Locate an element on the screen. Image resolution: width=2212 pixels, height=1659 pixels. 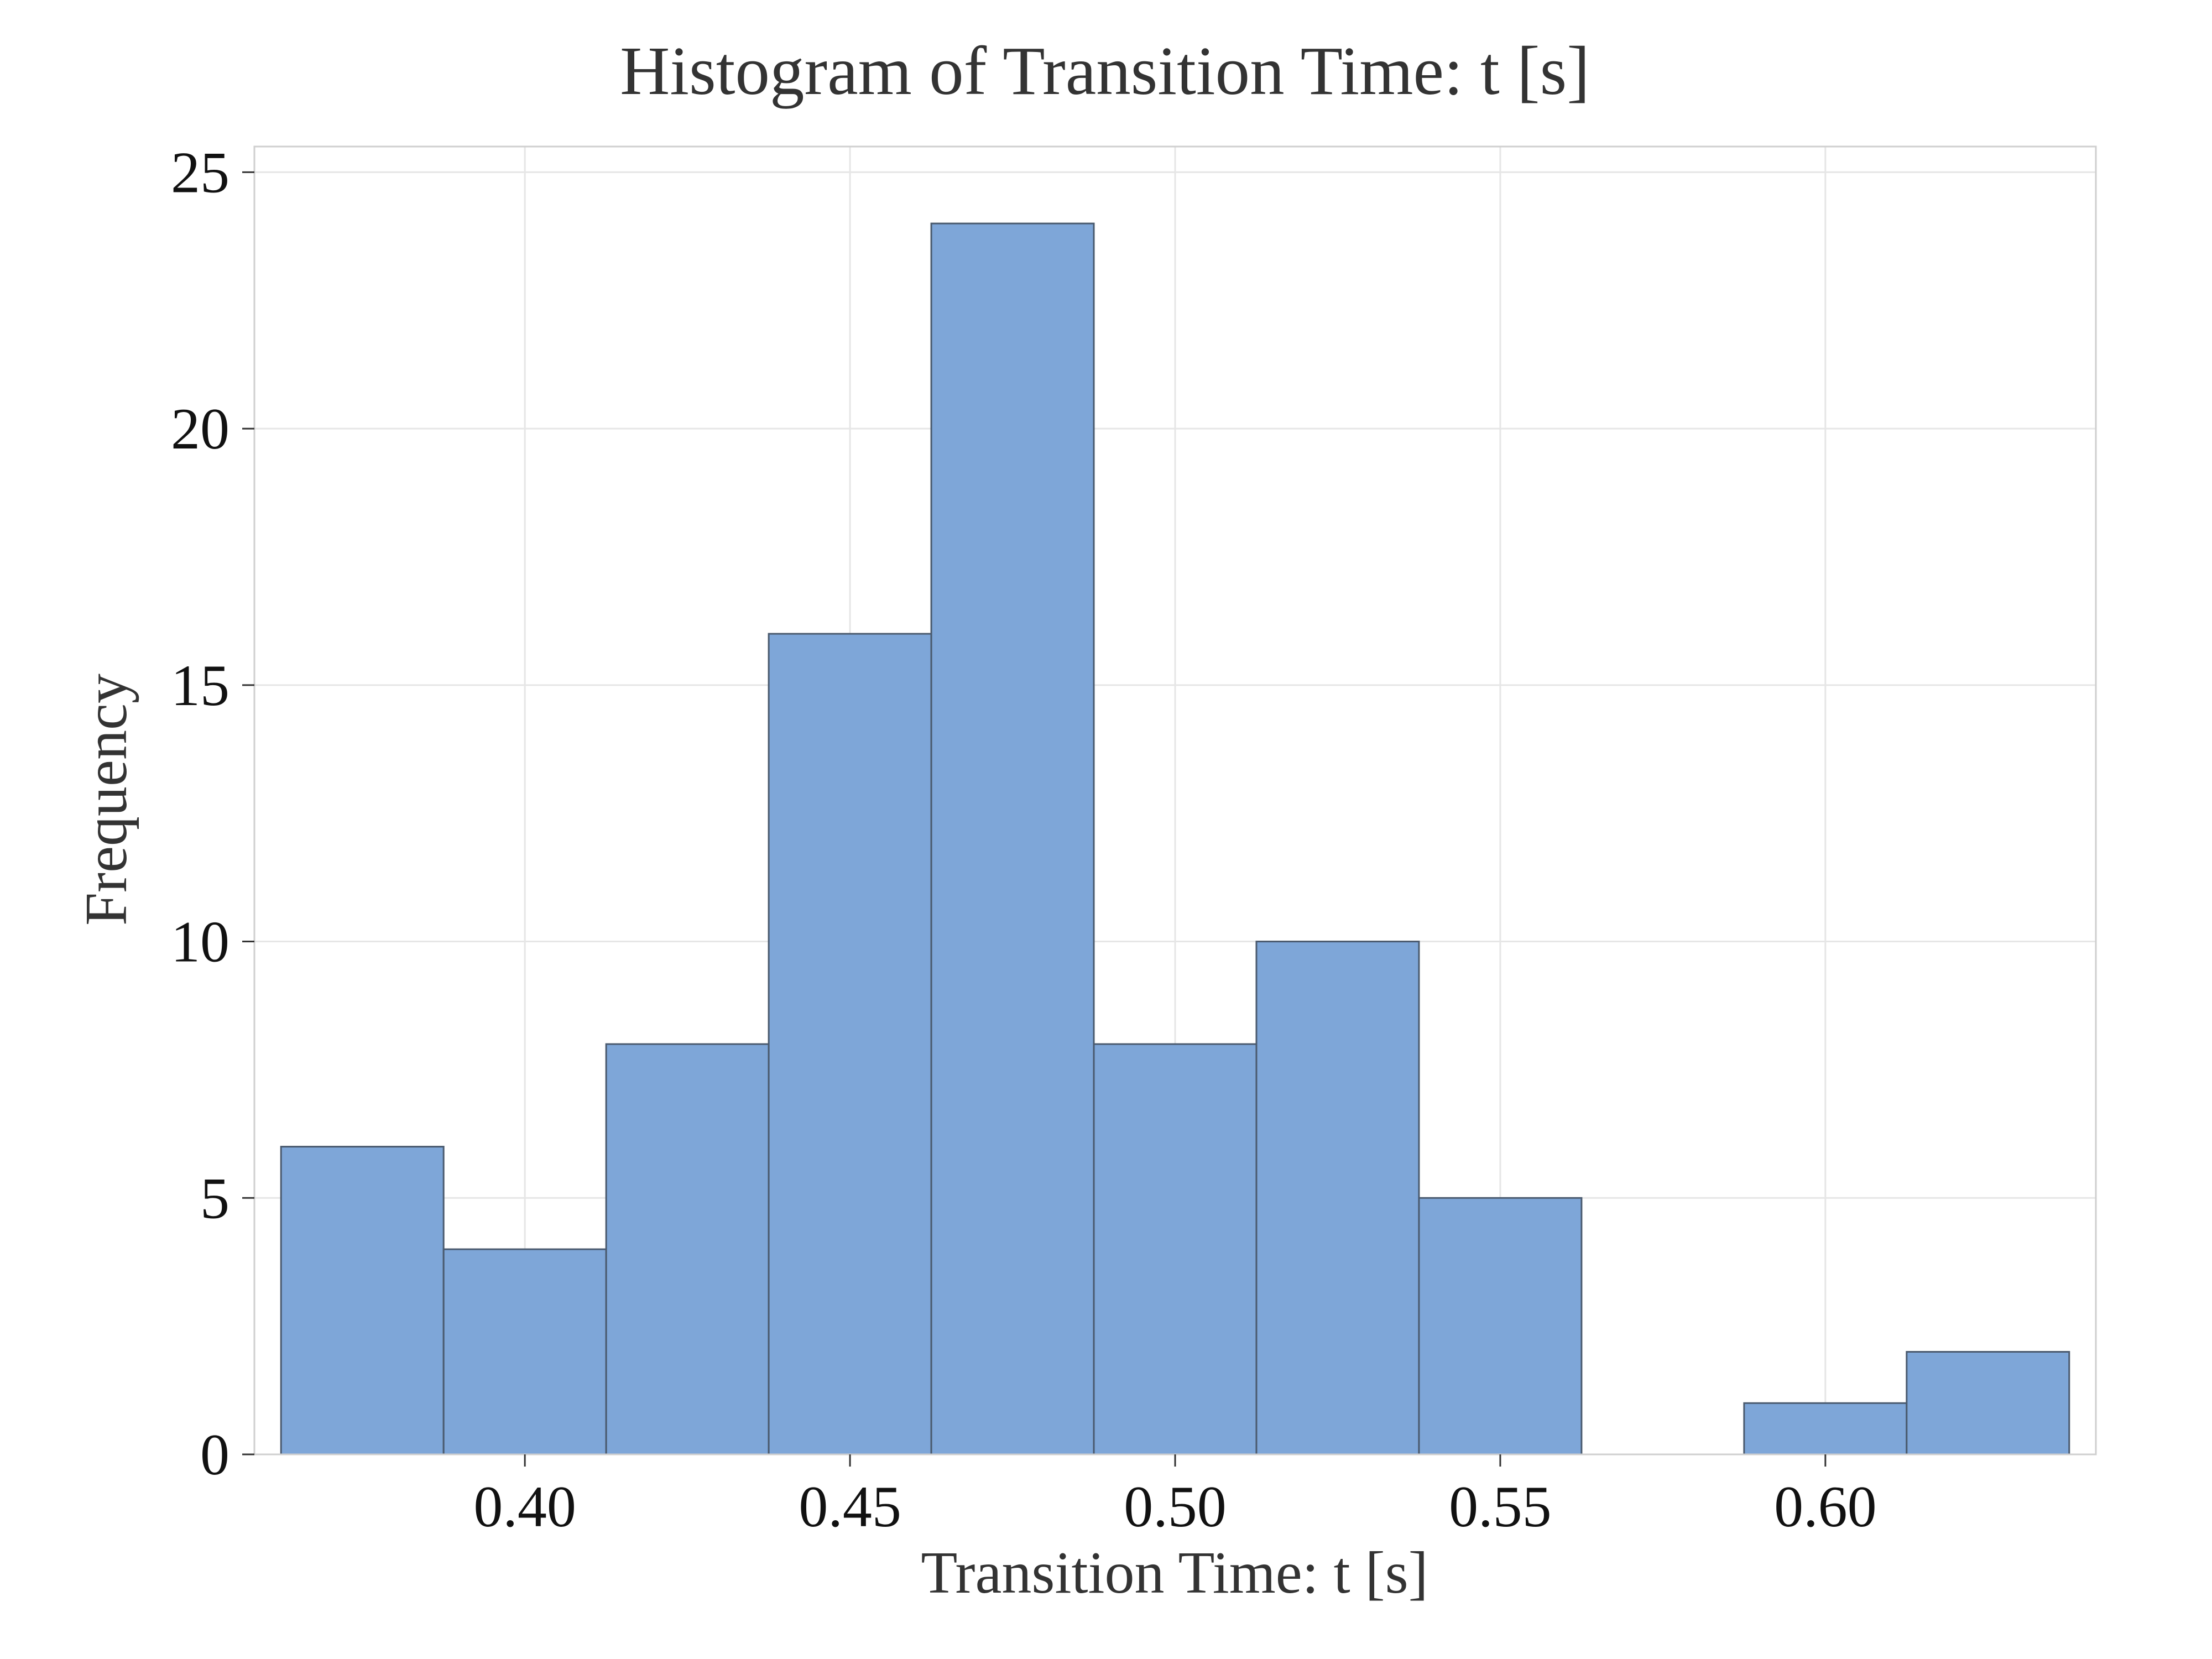
chart-title: Histogram of Transition Time: t [s] is located at coordinates (1105, 71).